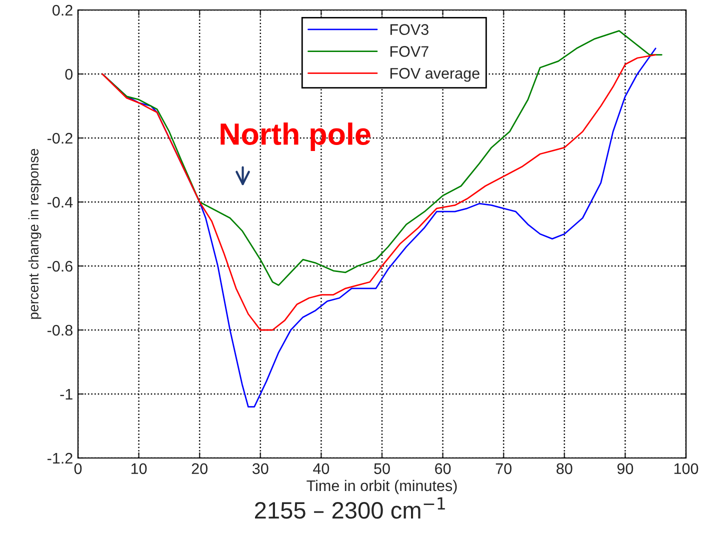  Describe the element at coordinates (59, 266) in the screenshot. I see `y-tick-label: -0.6` at that location.